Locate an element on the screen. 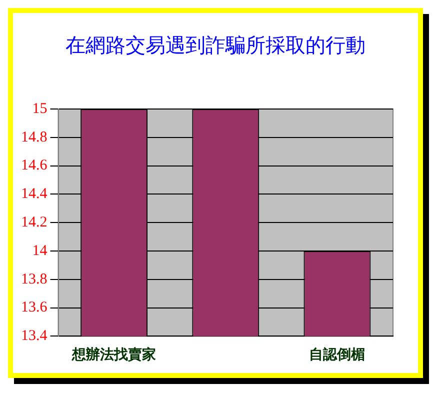  y-tick-label: 14.6 is located at coordinates (34, 166).